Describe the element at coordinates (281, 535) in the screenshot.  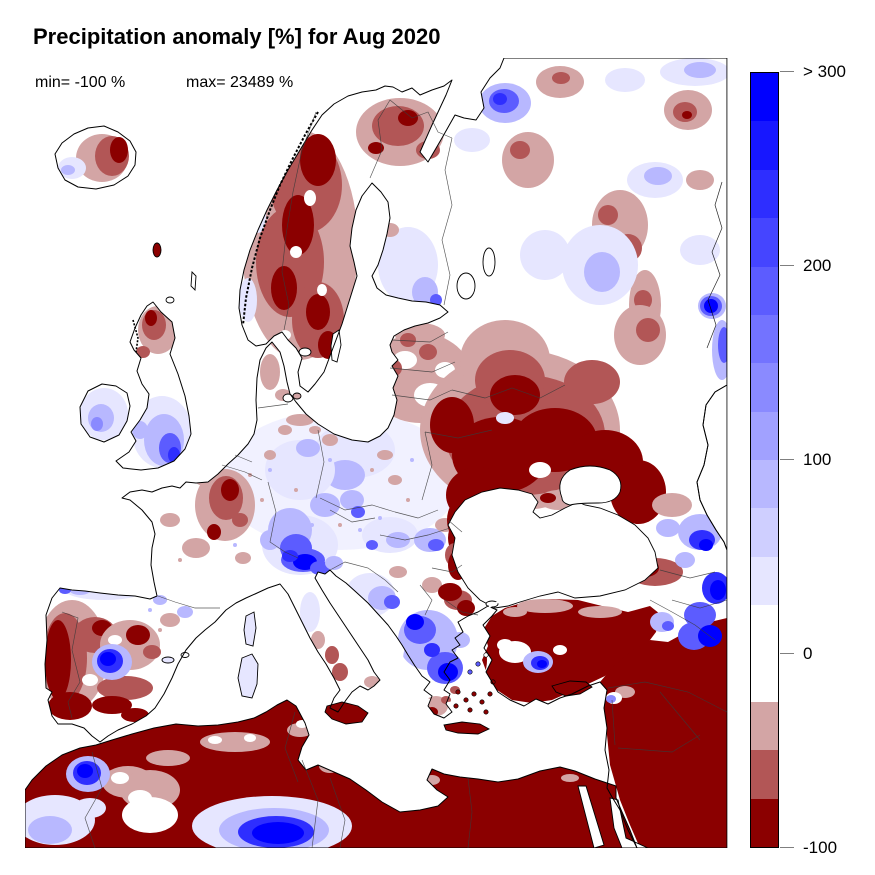
I see `speckles-blue` at that location.